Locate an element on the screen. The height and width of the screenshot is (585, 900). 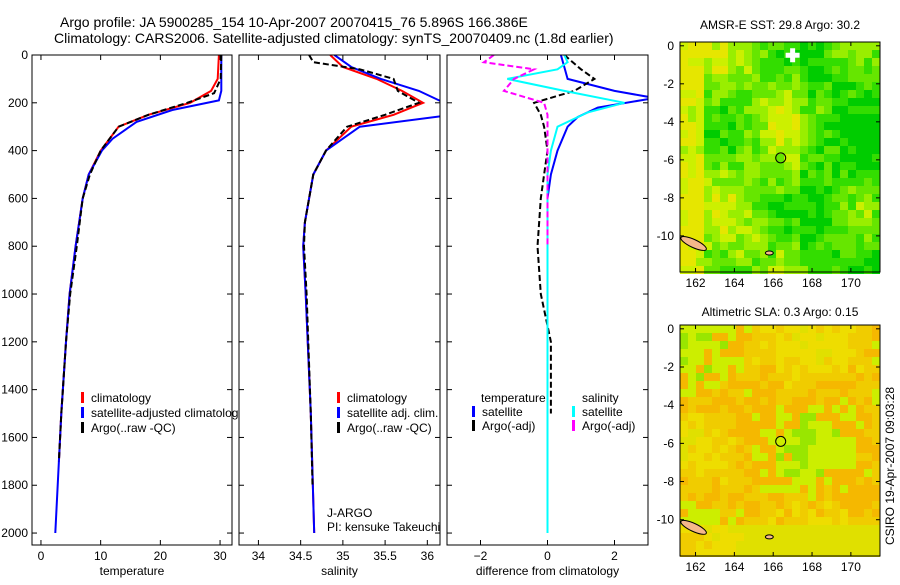
legend-item: satellite is located at coordinates (602, 412).